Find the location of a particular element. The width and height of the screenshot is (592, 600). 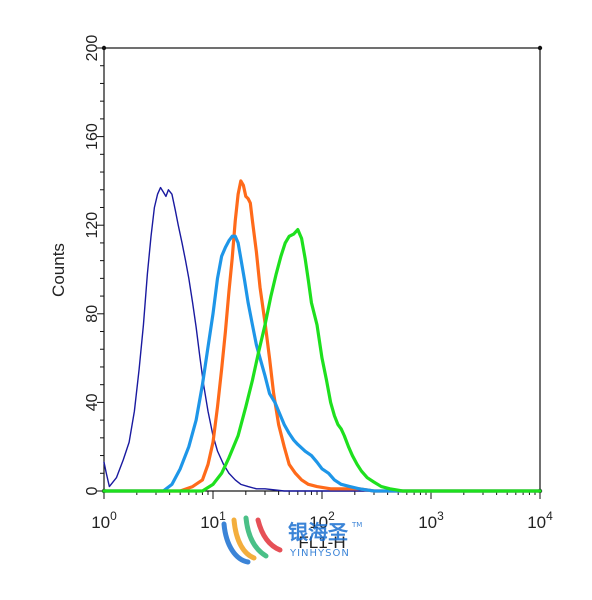

y-tick-label: 120 is located at coordinates (92, 225).